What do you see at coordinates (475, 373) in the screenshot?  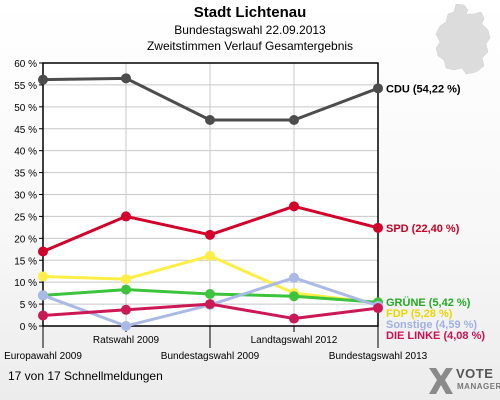 I see `logo-word-vote: VOTE` at bounding box center [475, 373].